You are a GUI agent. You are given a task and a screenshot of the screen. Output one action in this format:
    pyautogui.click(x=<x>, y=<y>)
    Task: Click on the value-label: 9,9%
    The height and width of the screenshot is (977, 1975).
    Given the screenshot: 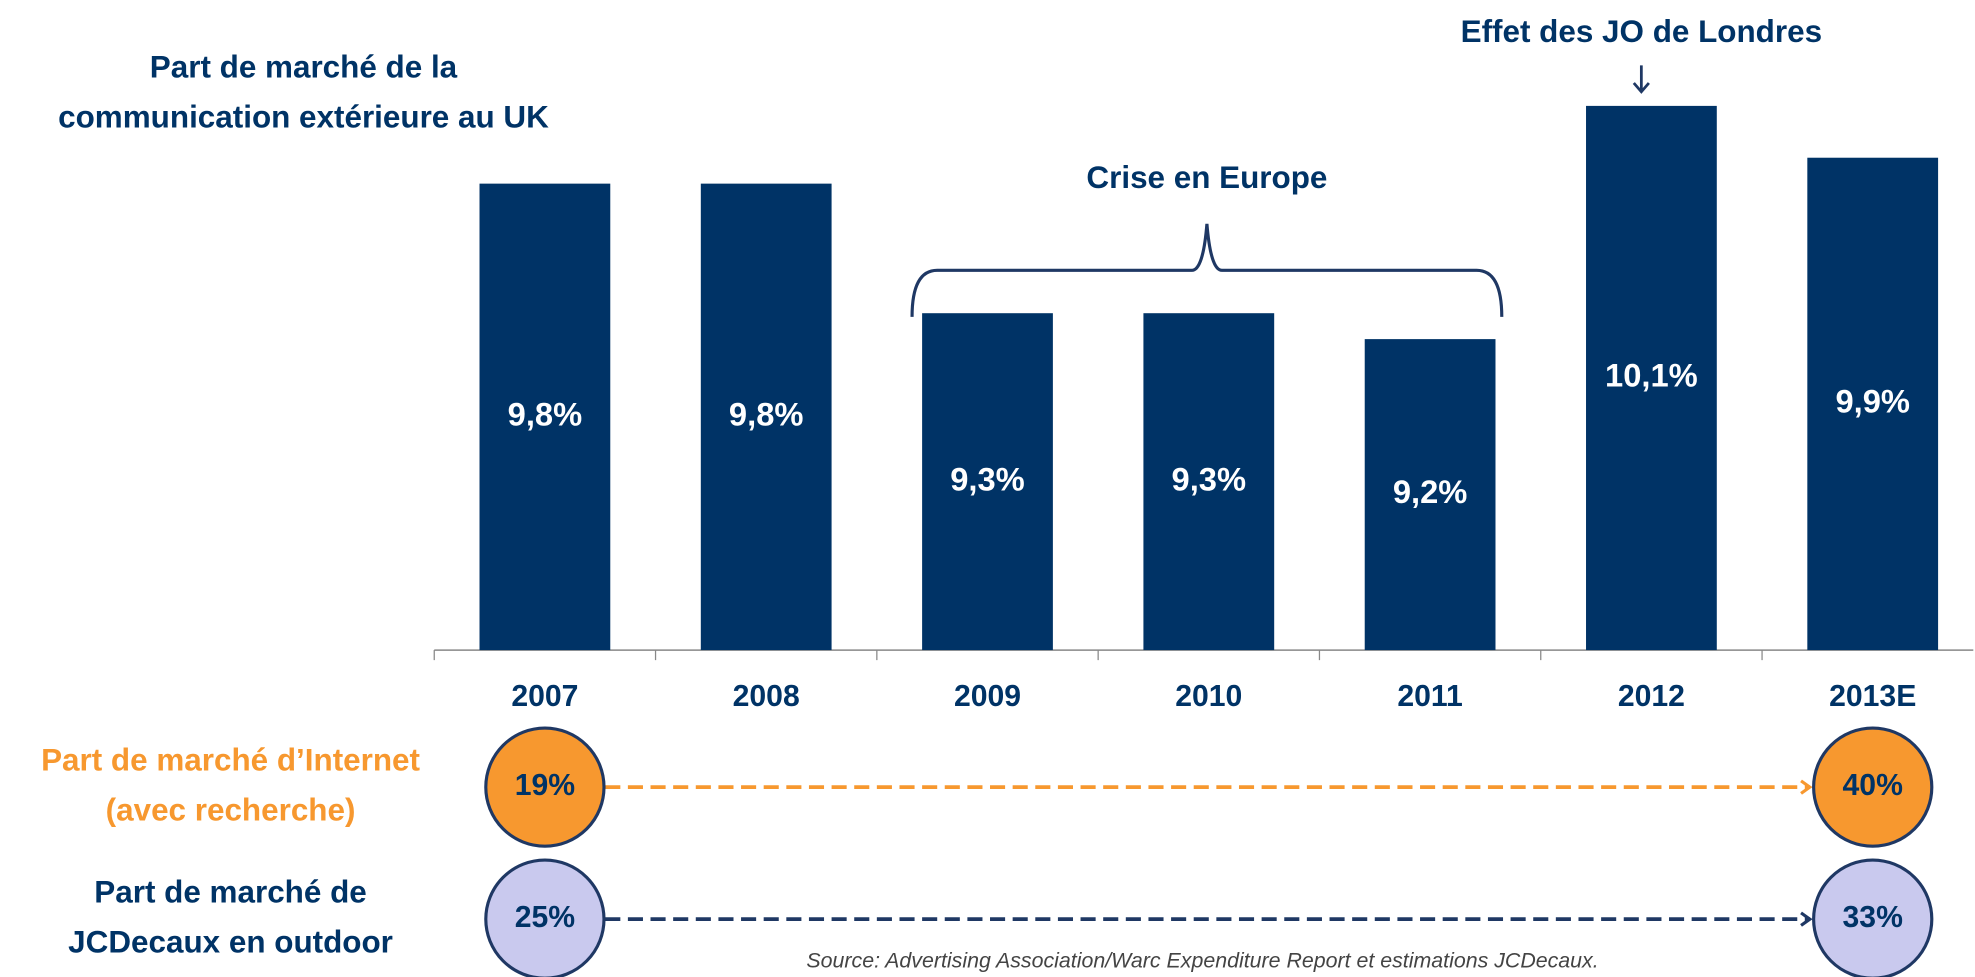 What is the action you would take?
    pyautogui.click(x=1872, y=401)
    